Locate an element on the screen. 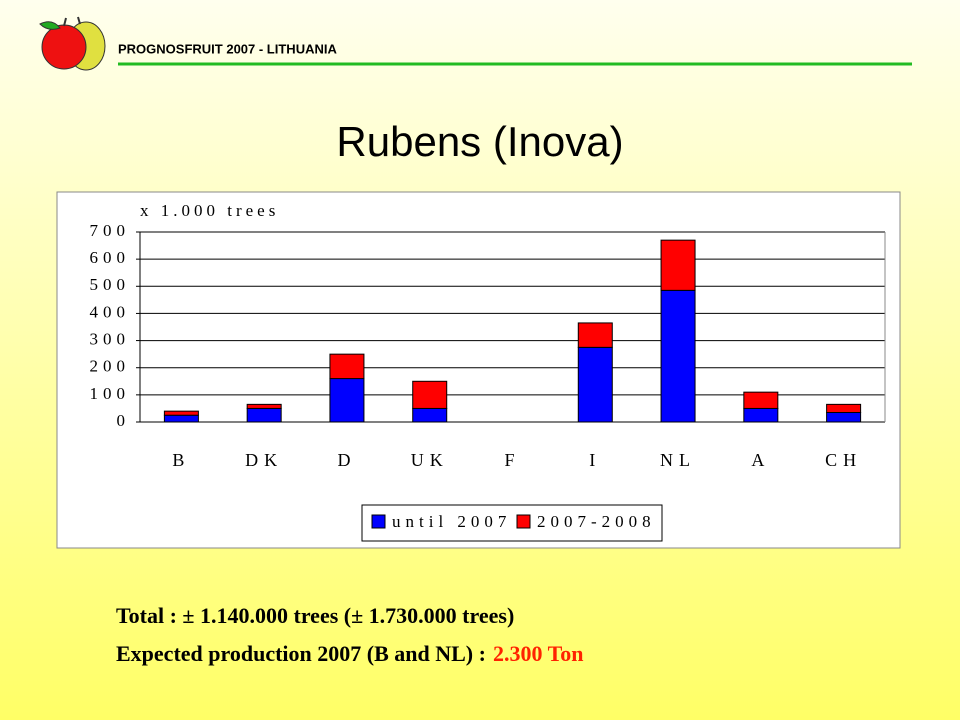 This screenshot has height=725, width=960. footer-text: Expected production 2007 (B and NL) : is located at coordinates (301, 653).